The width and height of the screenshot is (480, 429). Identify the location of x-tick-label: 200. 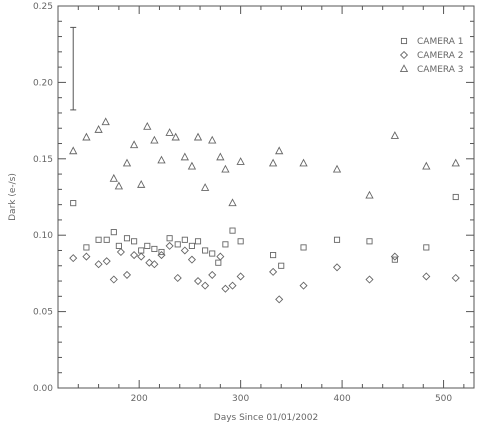
(139, 399).